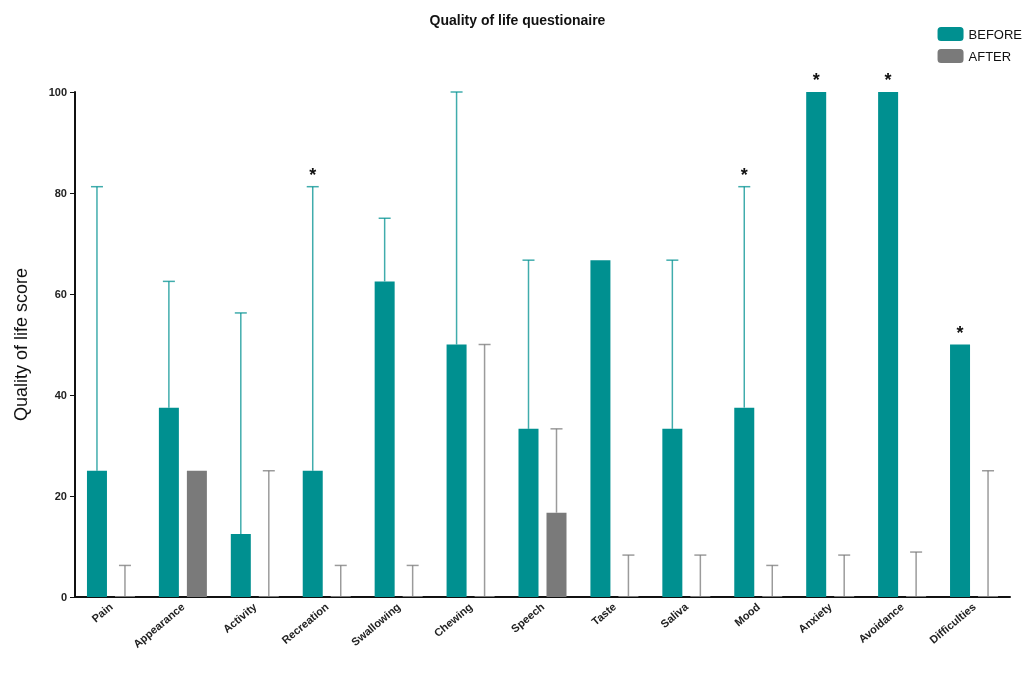 This screenshot has height=676, width=1035. Describe the element at coordinates (995, 34) in the screenshot. I see `legend-label: BEFORE` at that location.